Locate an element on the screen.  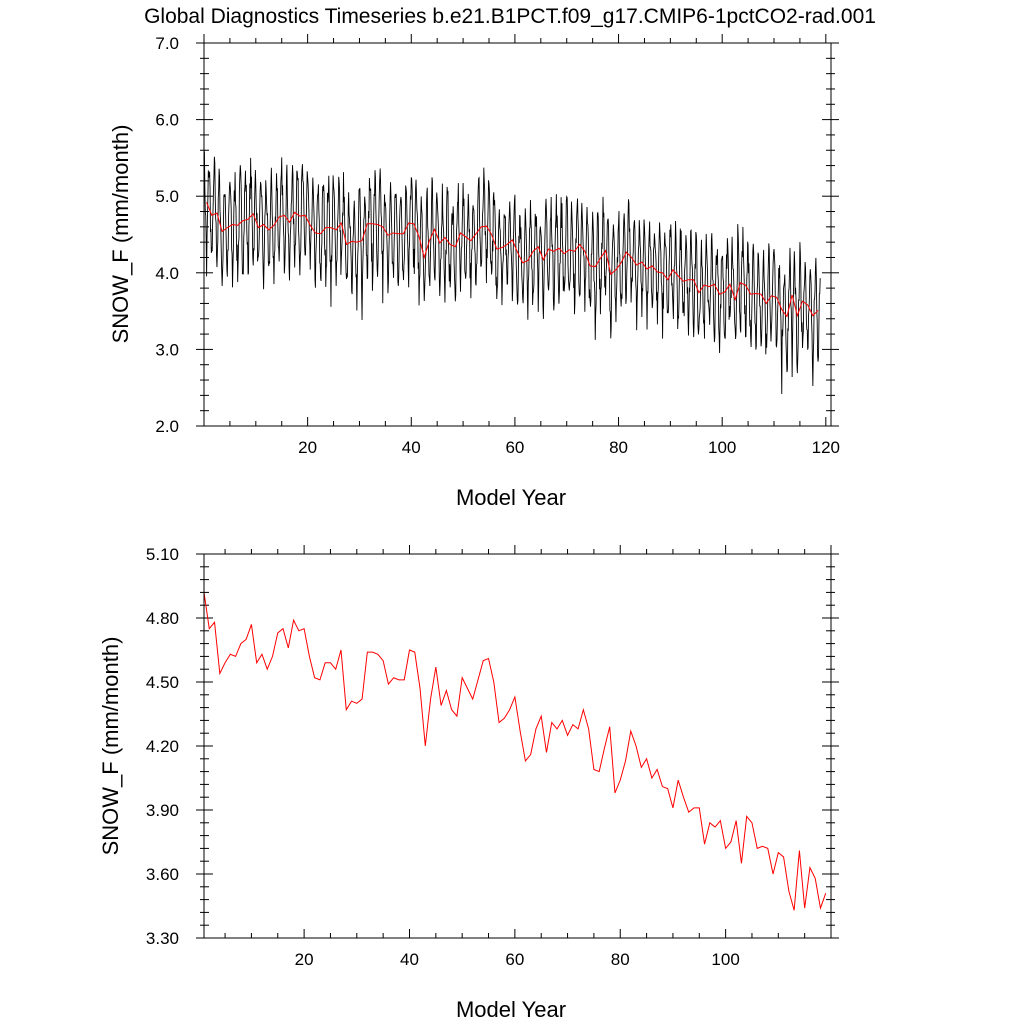
top-plot-series is located at coordinates (512, 272).